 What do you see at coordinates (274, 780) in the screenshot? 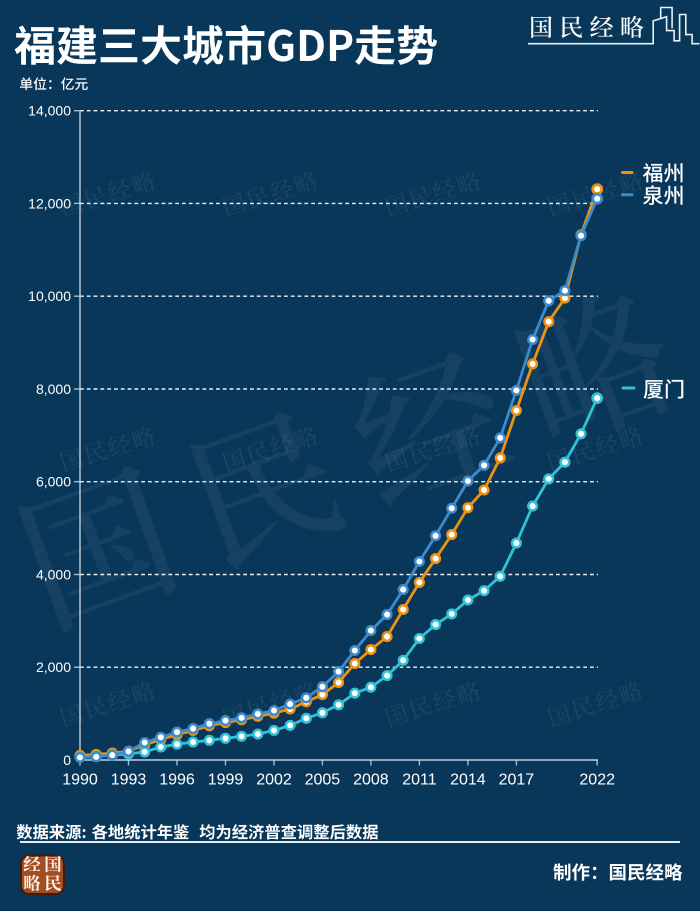
I see `svg-text: 2002` at bounding box center [274, 780].